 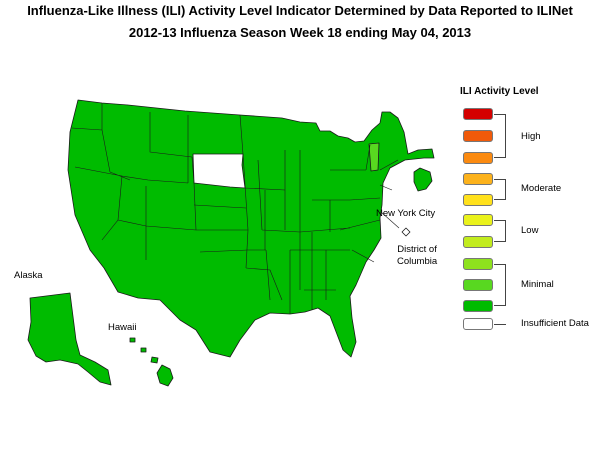 What do you see at coordinates (423, 179) in the screenshot?
I see `nyc-inset` at bounding box center [423, 179].